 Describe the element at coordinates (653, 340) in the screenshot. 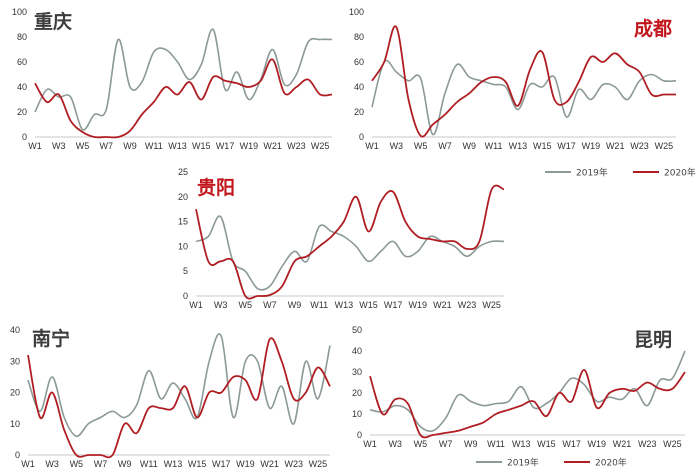

I see `chart-title: 昆明` at that location.